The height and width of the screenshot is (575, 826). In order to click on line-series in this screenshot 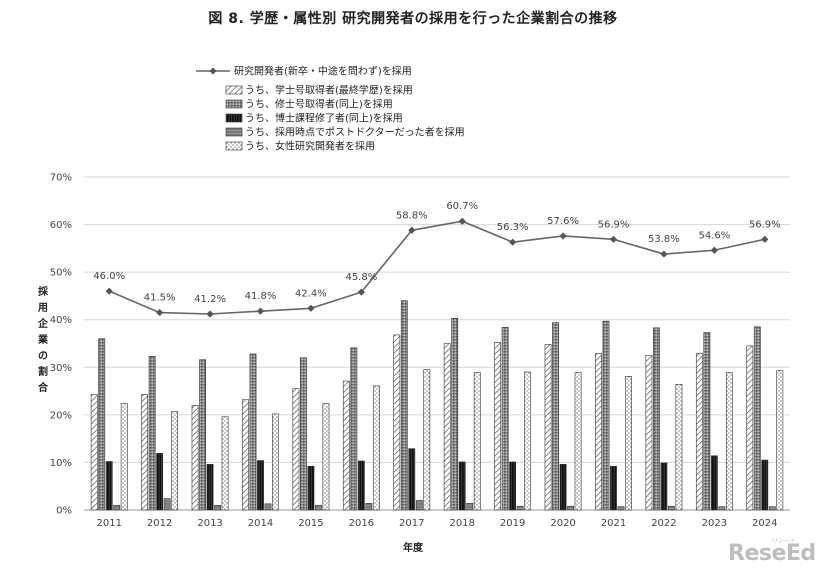, I will do `click(436, 267)`.